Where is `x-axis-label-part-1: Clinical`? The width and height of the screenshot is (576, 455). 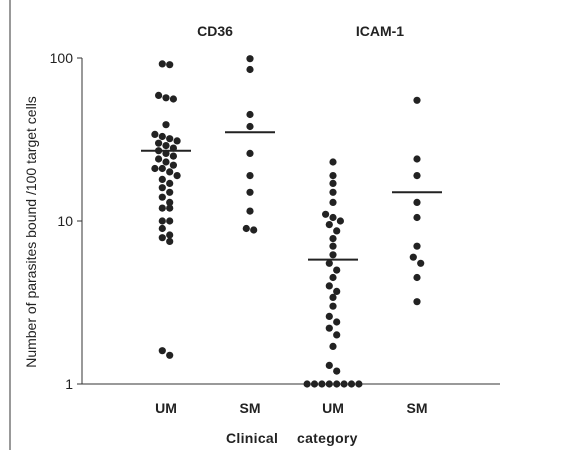
x-axis-label-part-1: Clinical is located at coordinates (252, 438).